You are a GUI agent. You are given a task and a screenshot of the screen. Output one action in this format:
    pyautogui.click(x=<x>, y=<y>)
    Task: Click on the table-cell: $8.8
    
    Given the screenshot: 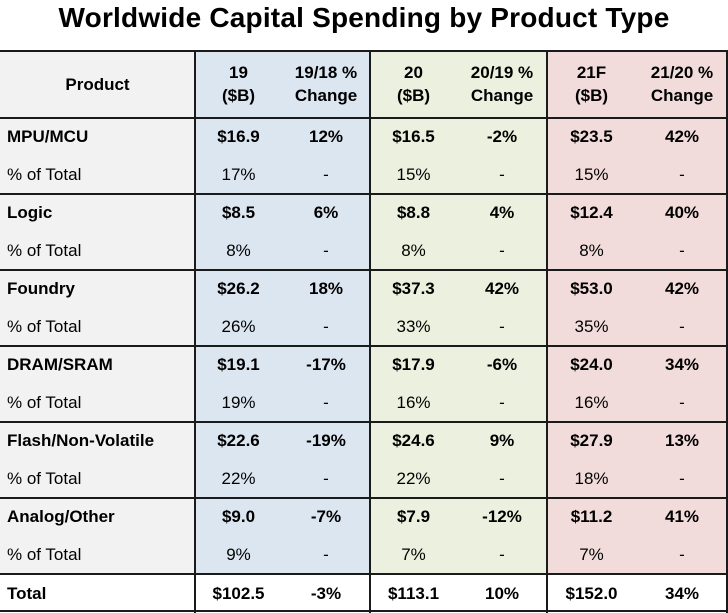 What is the action you would take?
    pyautogui.click(x=413, y=212)
    